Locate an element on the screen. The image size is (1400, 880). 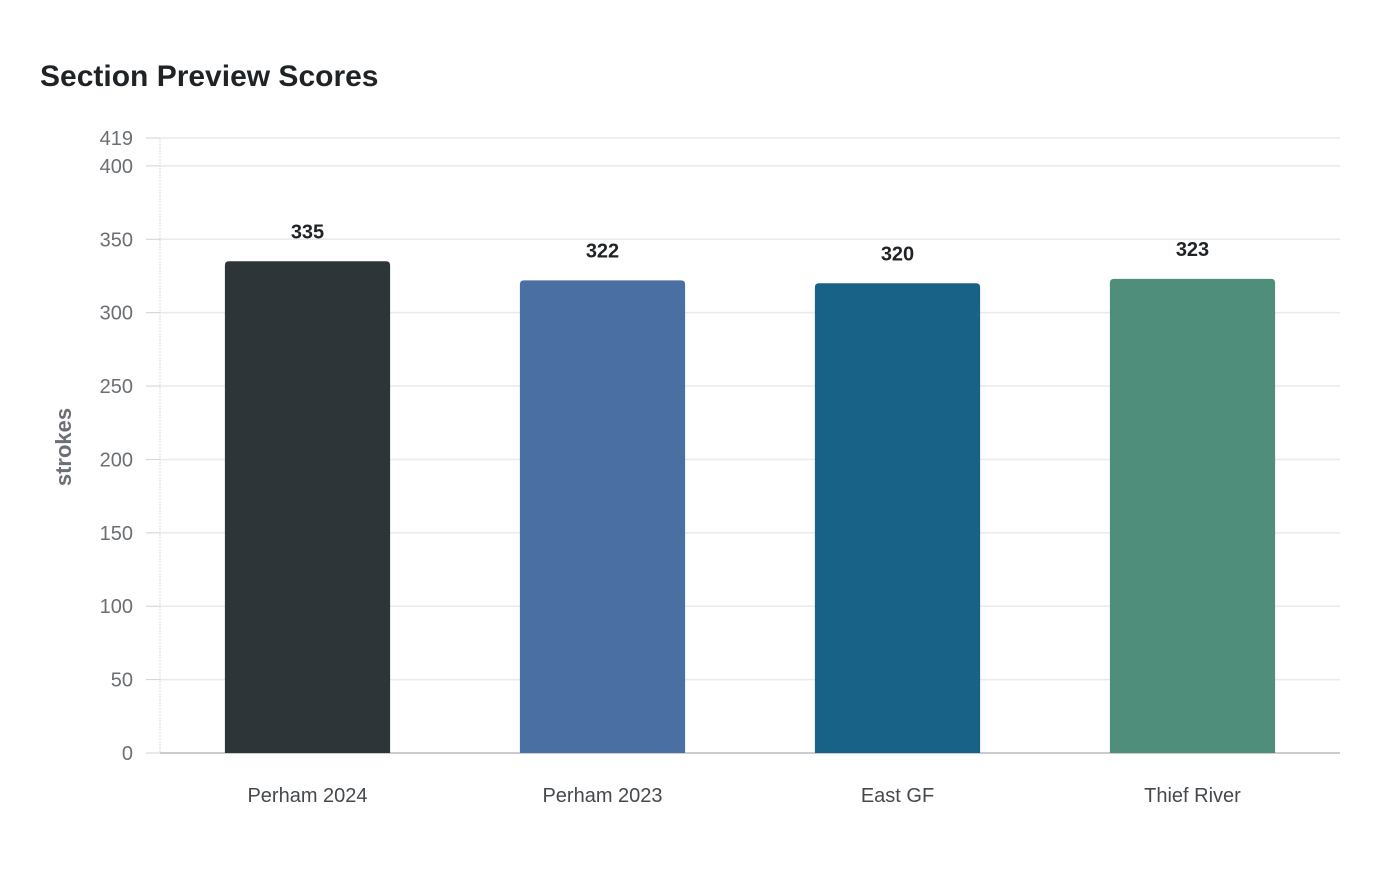
y-tick-label: 400 is located at coordinates (116, 167).